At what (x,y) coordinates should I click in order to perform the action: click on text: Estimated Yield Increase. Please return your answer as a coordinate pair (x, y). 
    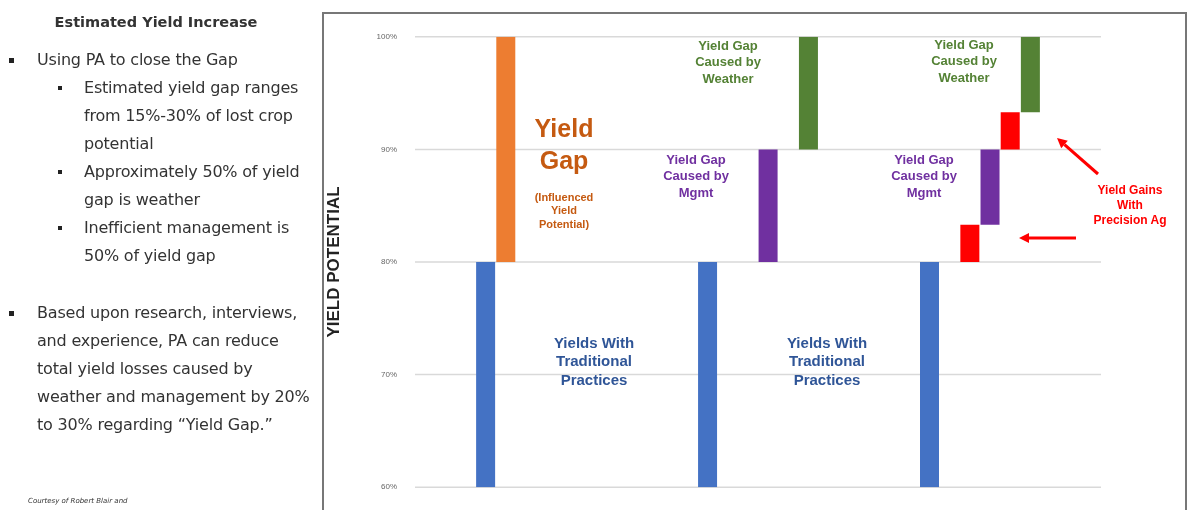
    Looking at the image, I should click on (156, 22).